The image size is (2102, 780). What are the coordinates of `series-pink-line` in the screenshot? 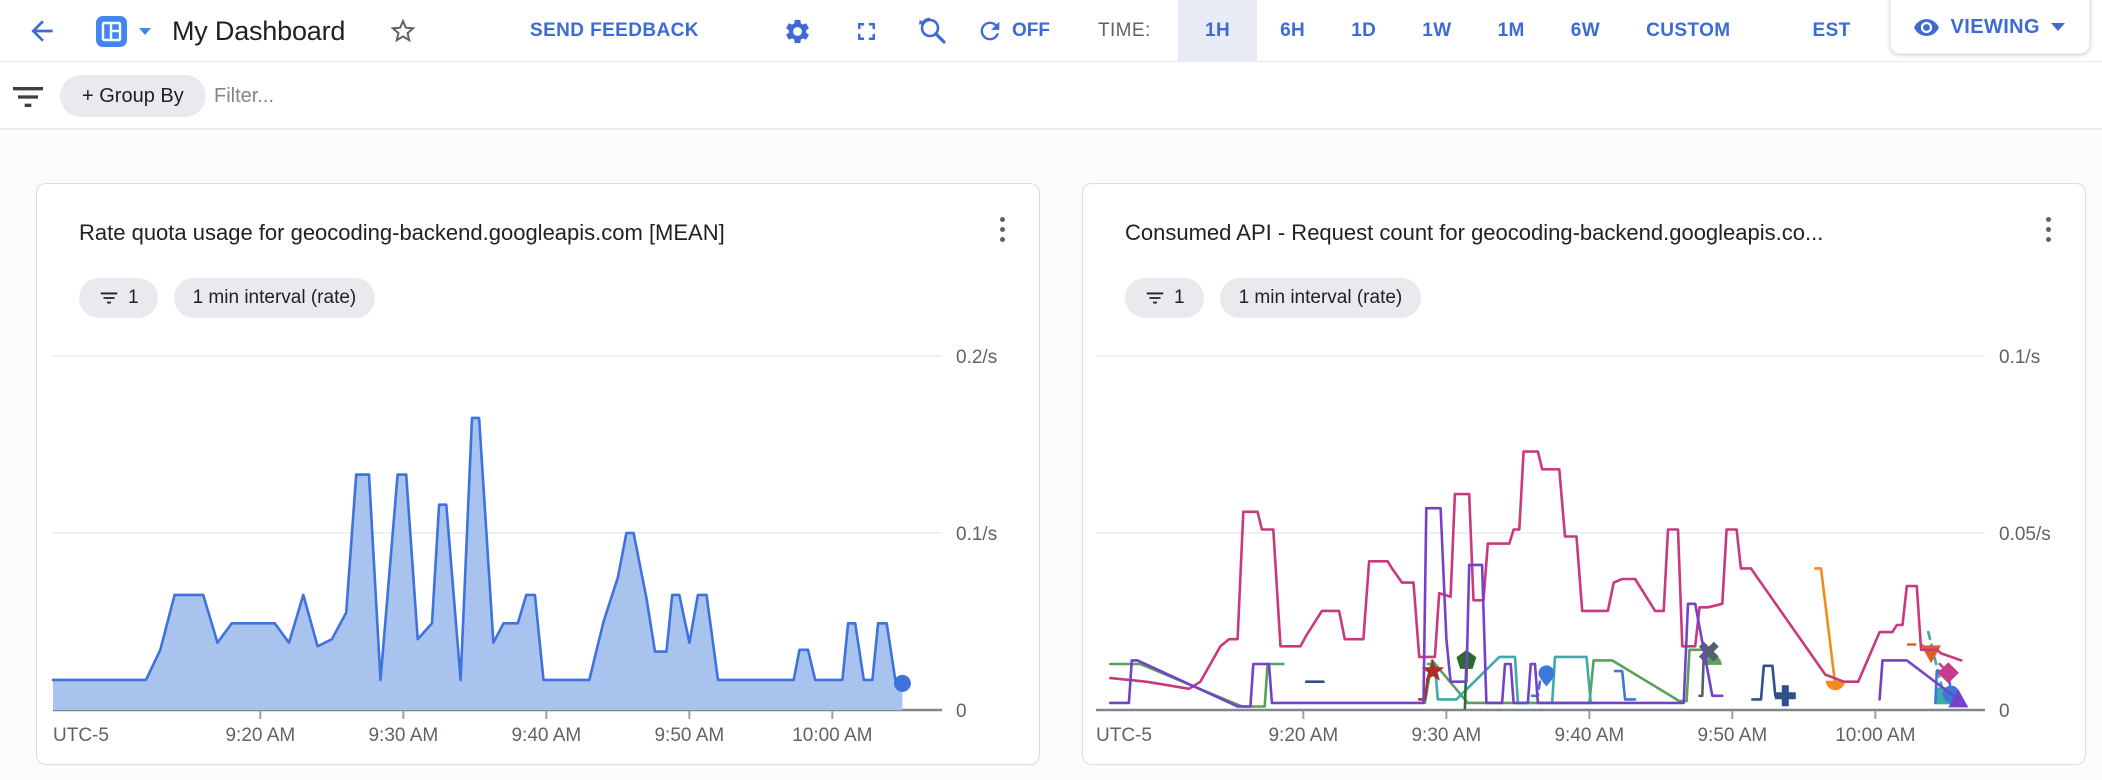 It's located at (1536, 570).